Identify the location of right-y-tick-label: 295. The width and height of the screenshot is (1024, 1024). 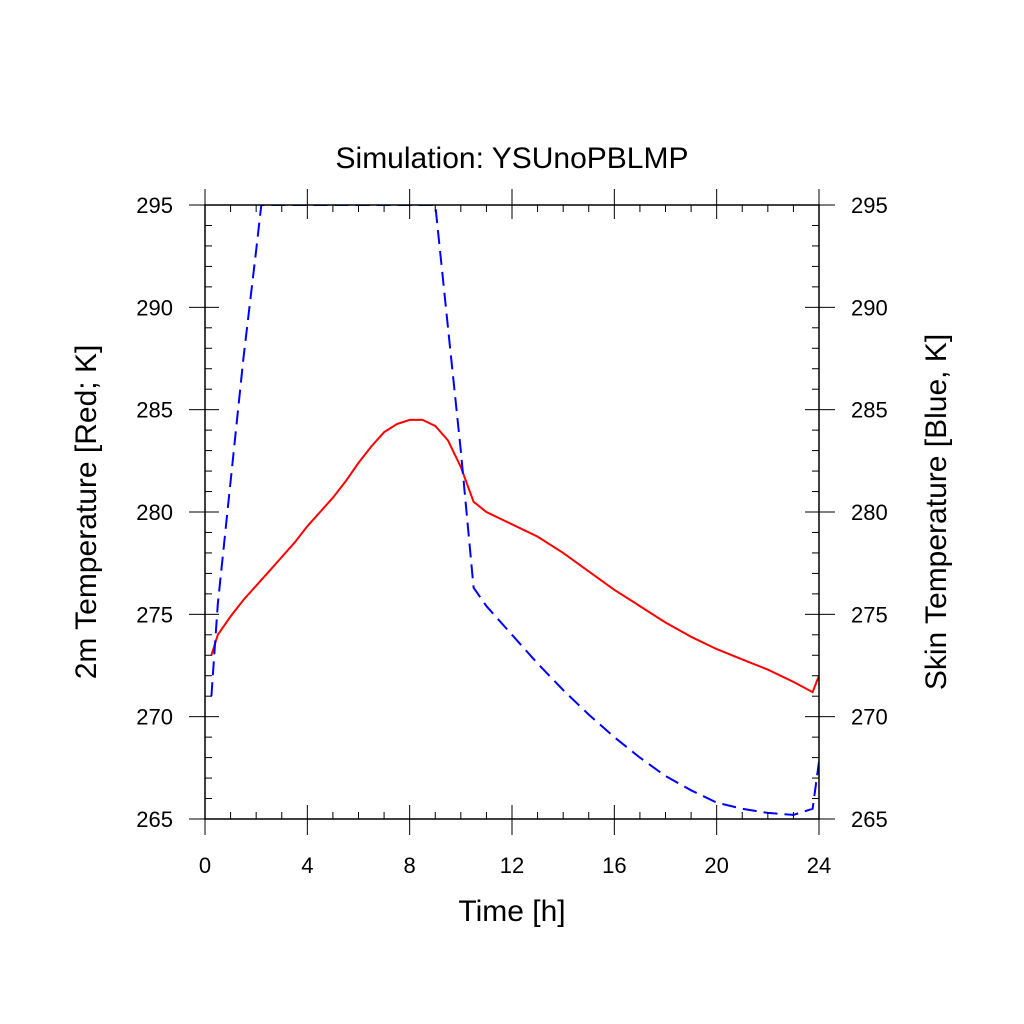
(869, 205).